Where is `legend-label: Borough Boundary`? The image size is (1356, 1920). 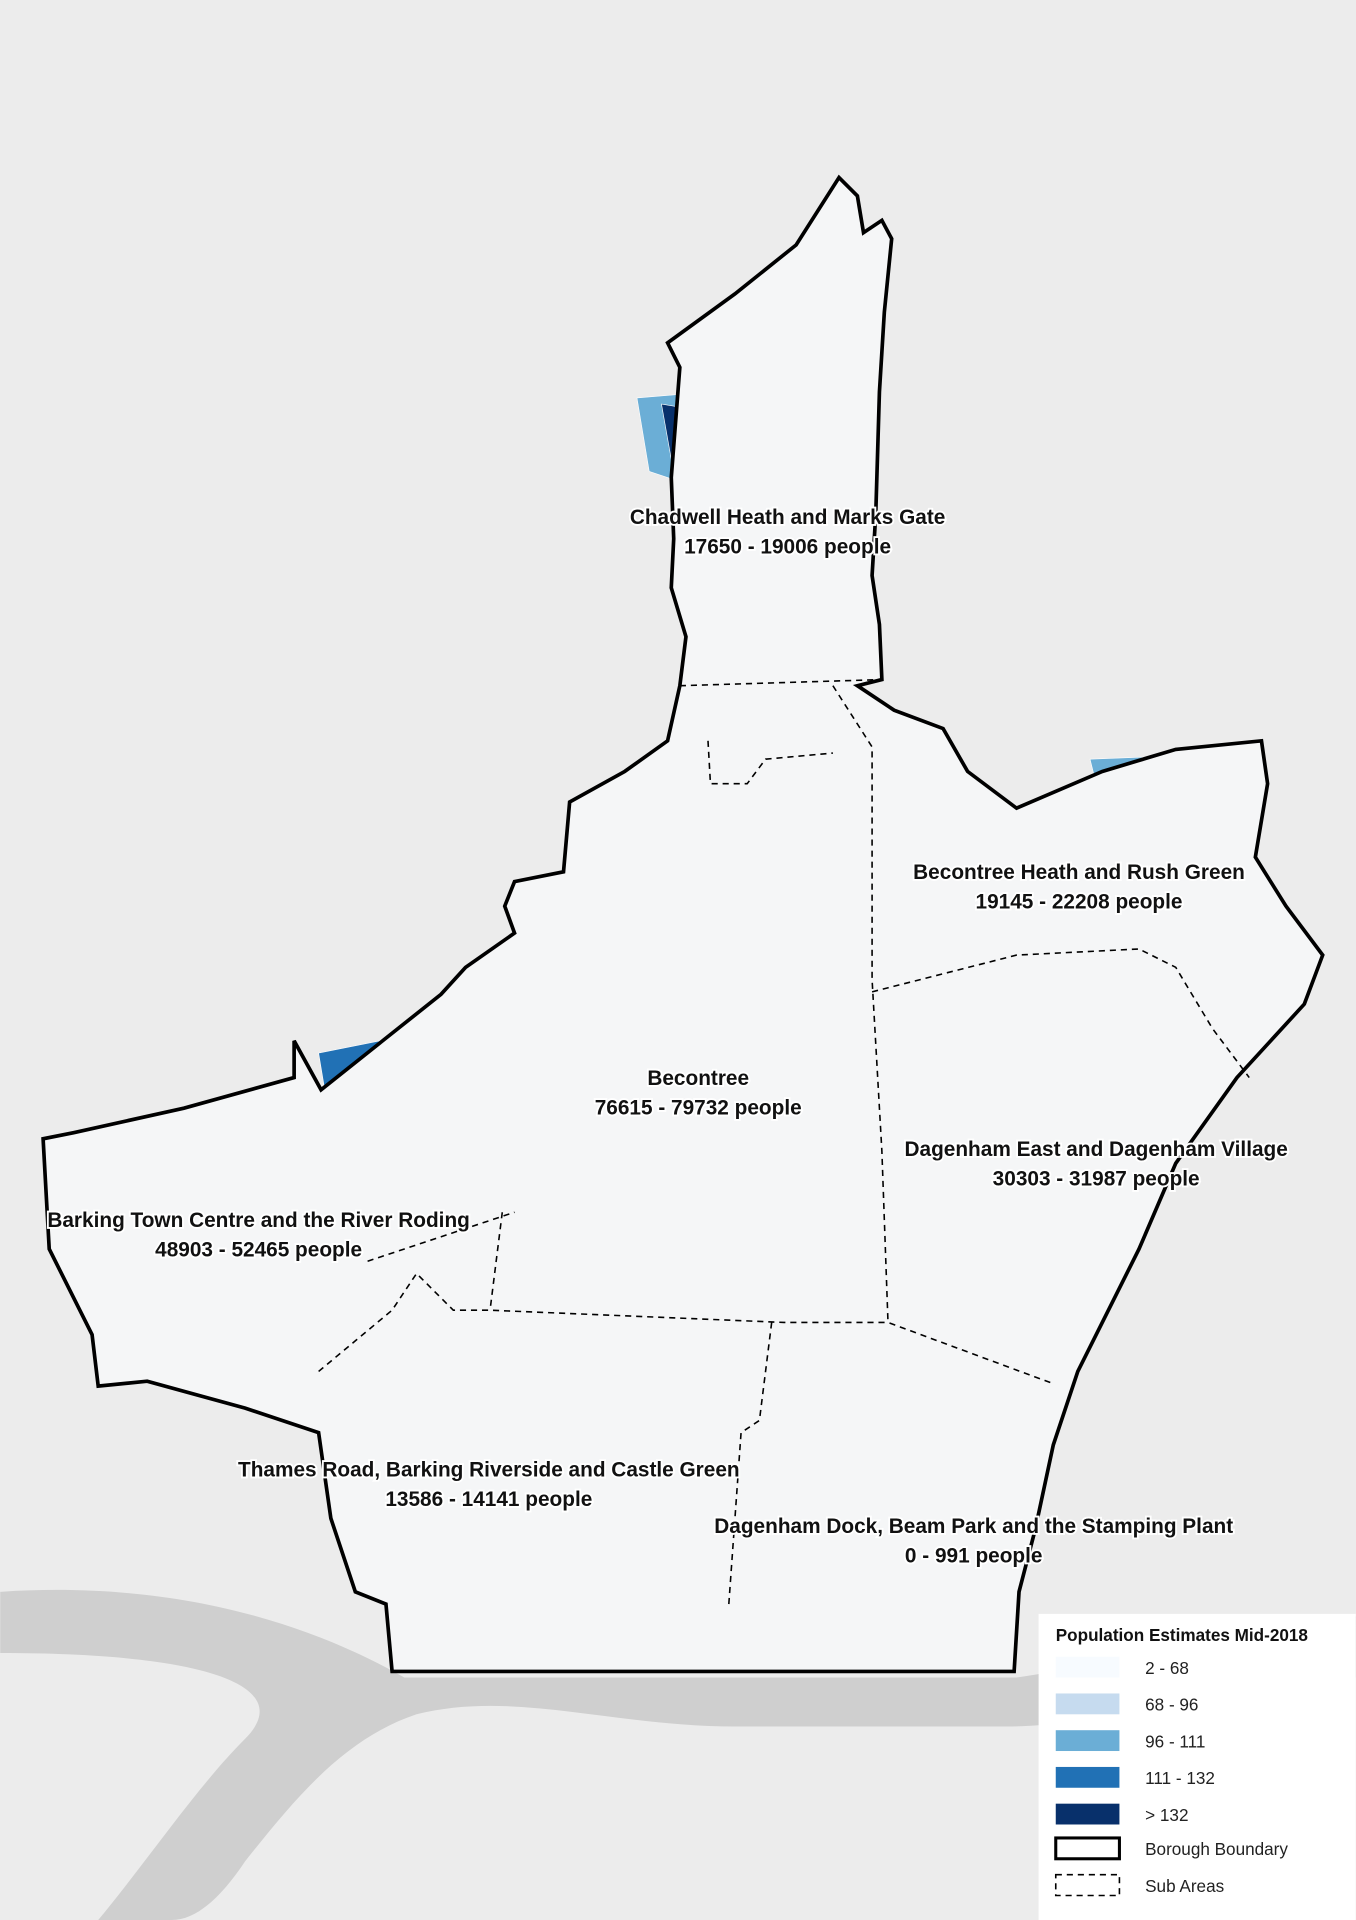 legend-label: Borough Boundary is located at coordinates (1216, 1849).